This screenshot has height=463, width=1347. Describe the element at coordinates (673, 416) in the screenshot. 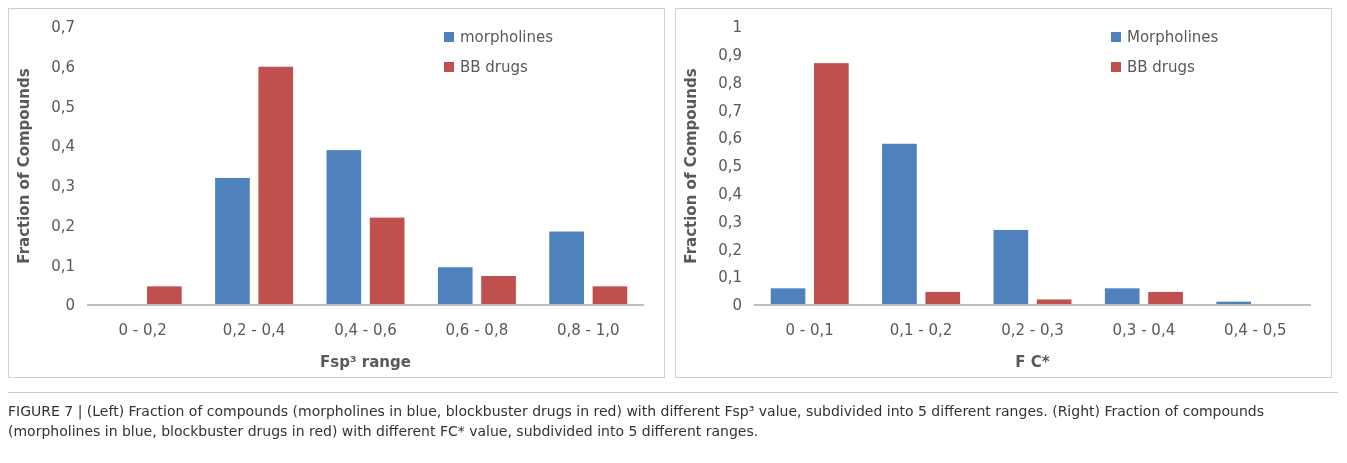

I see `caption: FIGURE 7 | (Left) Fraction of compounds (morpholines in blue, blockbuster drugs in red) with different Fsp³ value, subdivided into 5 different ranges. (Right) Fraction of compounds (morpholines in blue, blockbuster drugs in red) with different FC* value, subdivided into 5 different ranges.` at that location.